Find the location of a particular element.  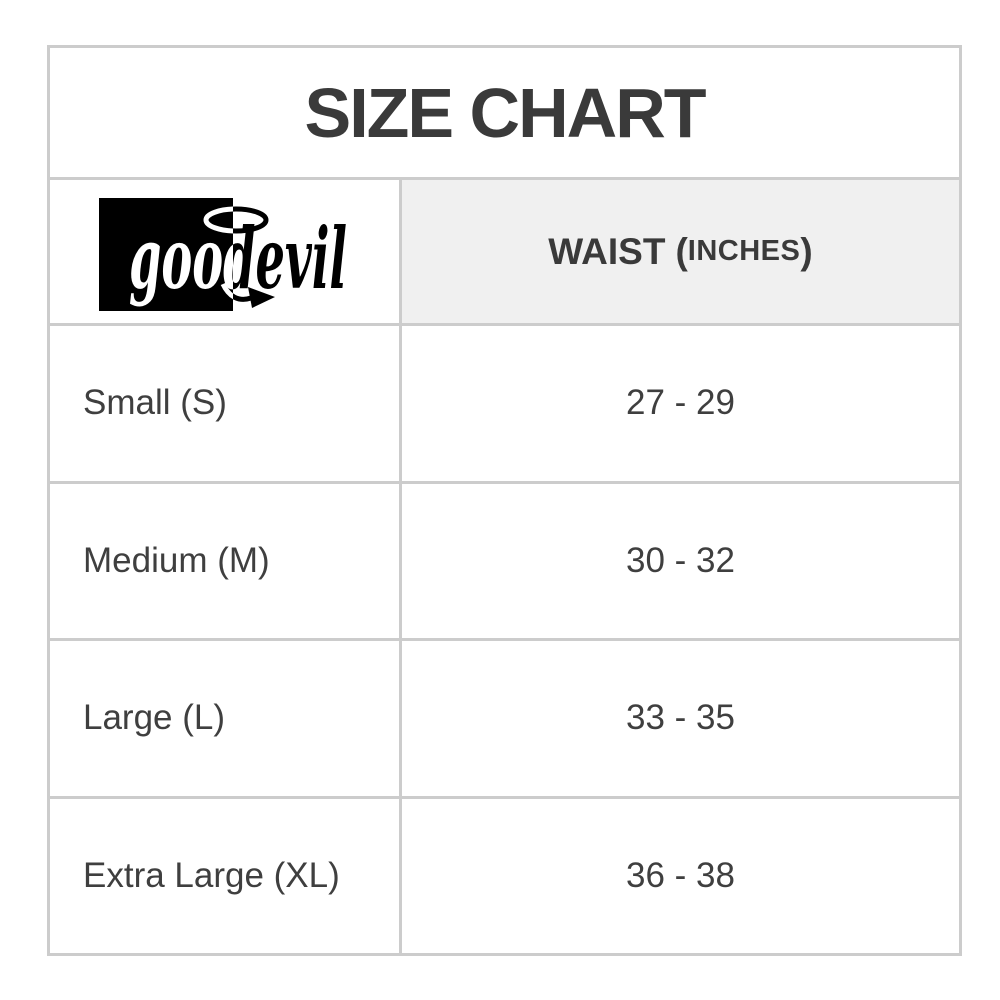

paren-close: ) is located at coordinates (806, 251).